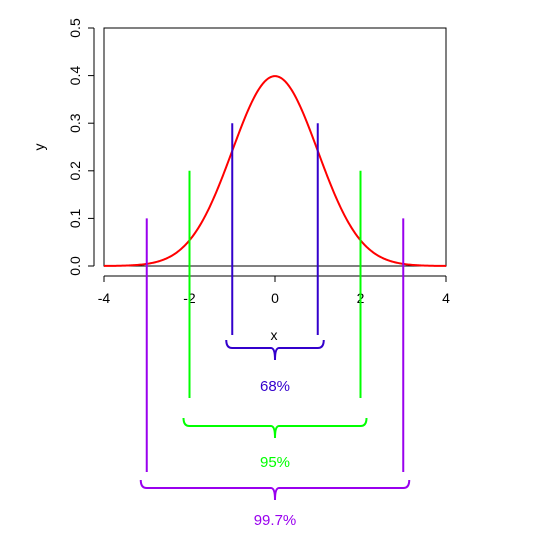 The height and width of the screenshot is (544, 552). What do you see at coordinates (75, 218) in the screenshot?
I see `y-tick-label: 0.1` at bounding box center [75, 218].